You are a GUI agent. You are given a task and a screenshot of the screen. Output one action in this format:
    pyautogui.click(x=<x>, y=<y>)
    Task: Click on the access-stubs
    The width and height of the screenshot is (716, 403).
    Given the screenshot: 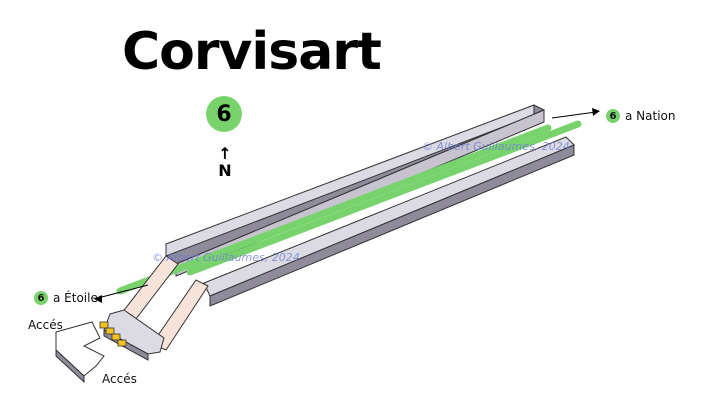 What is the action you would take?
    pyautogui.click(x=80, y=352)
    